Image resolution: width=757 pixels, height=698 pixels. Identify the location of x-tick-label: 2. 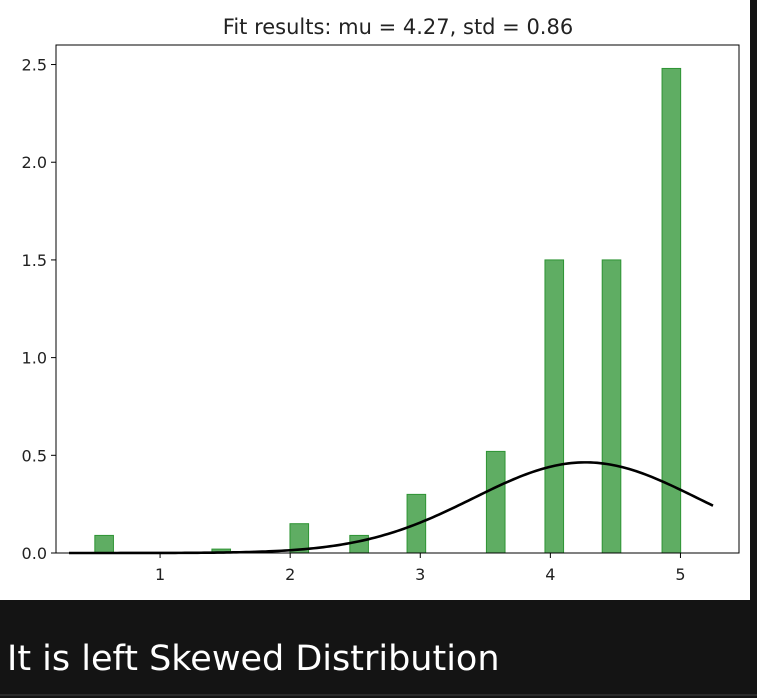
(290, 574).